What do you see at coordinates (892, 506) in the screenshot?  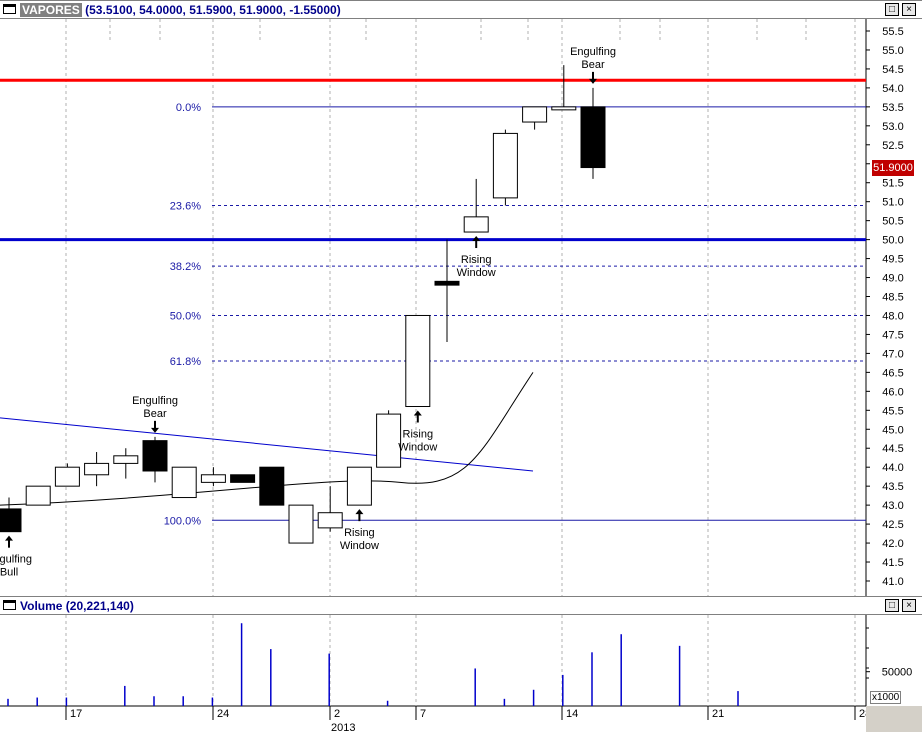 I see `price-tick-label: 43.0` at bounding box center [892, 506].